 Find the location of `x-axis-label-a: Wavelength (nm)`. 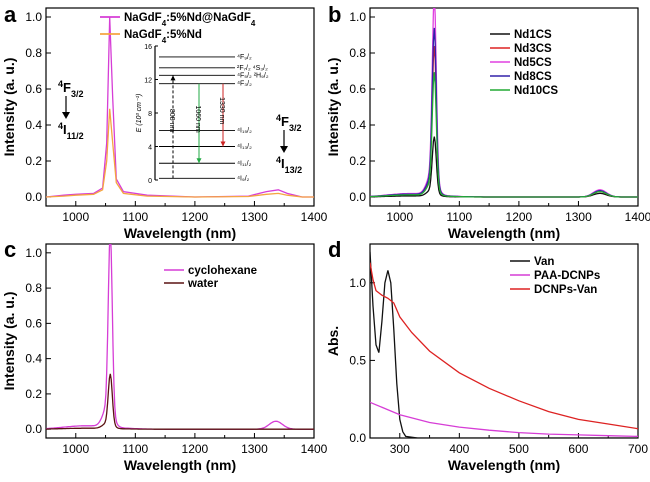

x-axis-label-a: Wavelength (nm) is located at coordinates (180, 233).